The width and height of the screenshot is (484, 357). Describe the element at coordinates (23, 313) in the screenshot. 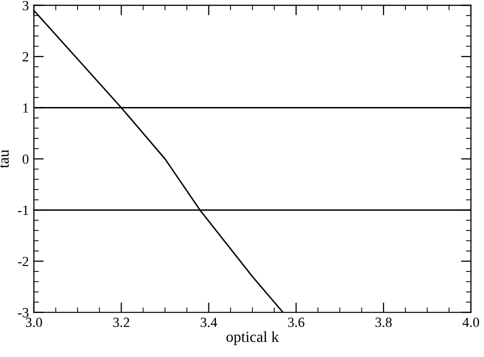

I see `y-tick-label: -3` at that location.